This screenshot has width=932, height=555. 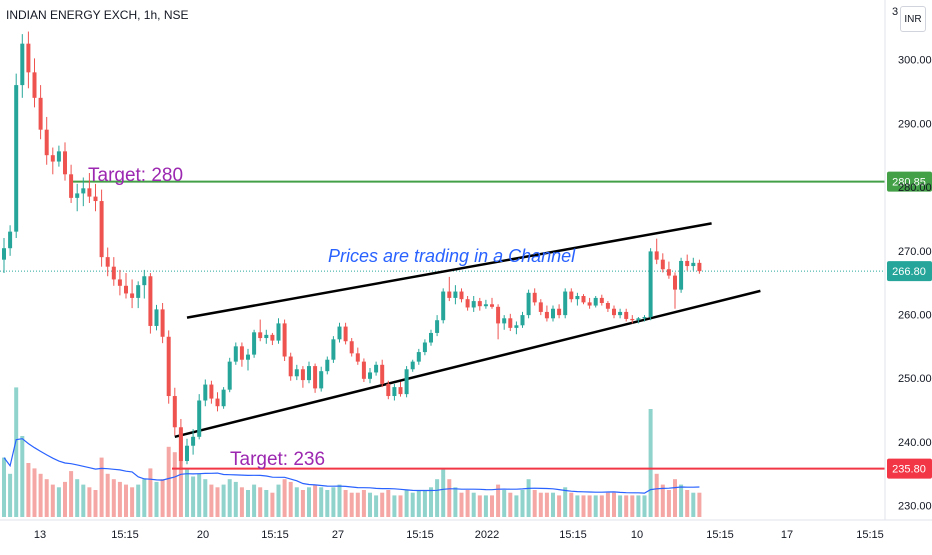 What do you see at coordinates (420, 535) in the screenshot?
I see `x-tick-label: 15:15` at bounding box center [420, 535].